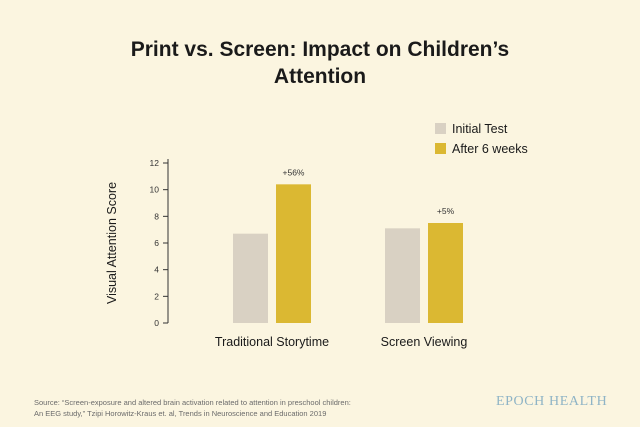 Image resolution: width=640 pixels, height=427 pixels. Describe the element at coordinates (155, 163) in the screenshot. I see `y-tick-label: 12` at that location.